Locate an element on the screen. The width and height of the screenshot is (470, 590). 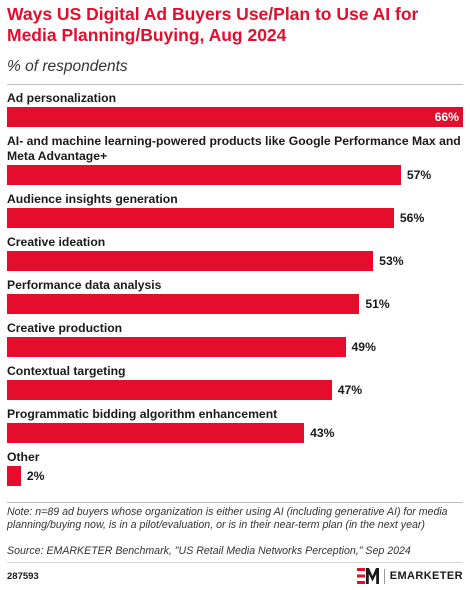
chart-subtitle: % of respondents is located at coordinates (67, 66).